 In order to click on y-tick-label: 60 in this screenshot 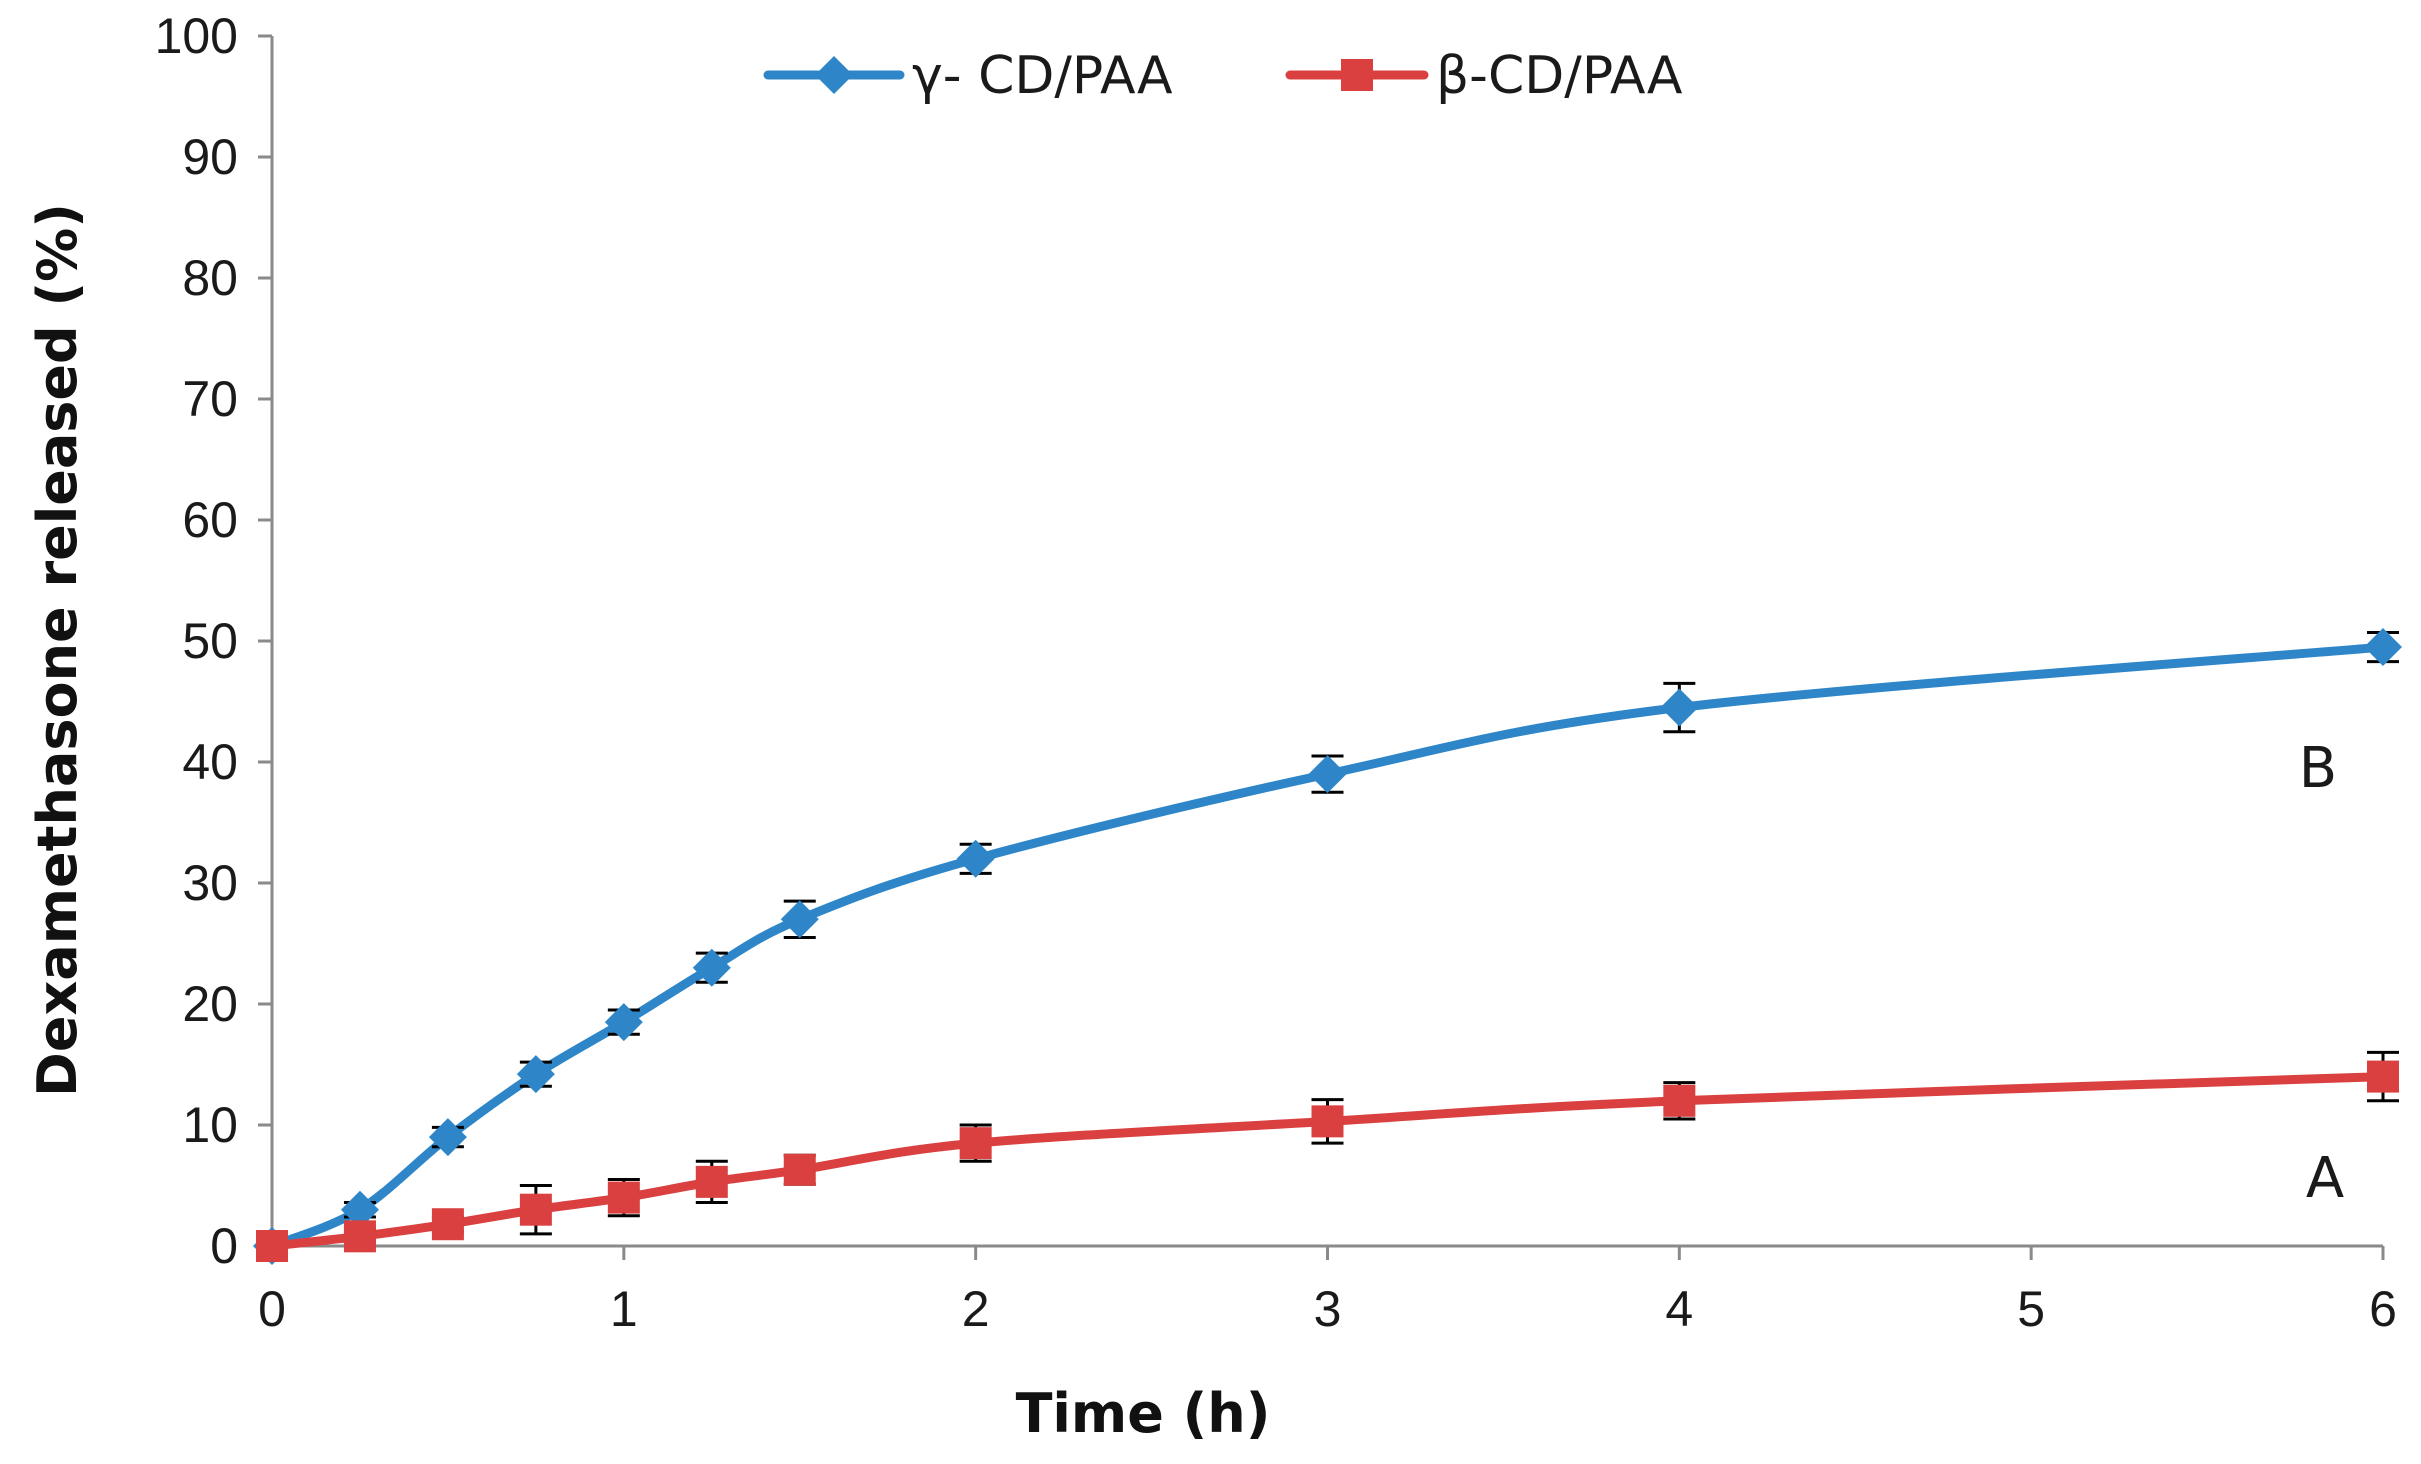, I will do `click(210, 520)`.